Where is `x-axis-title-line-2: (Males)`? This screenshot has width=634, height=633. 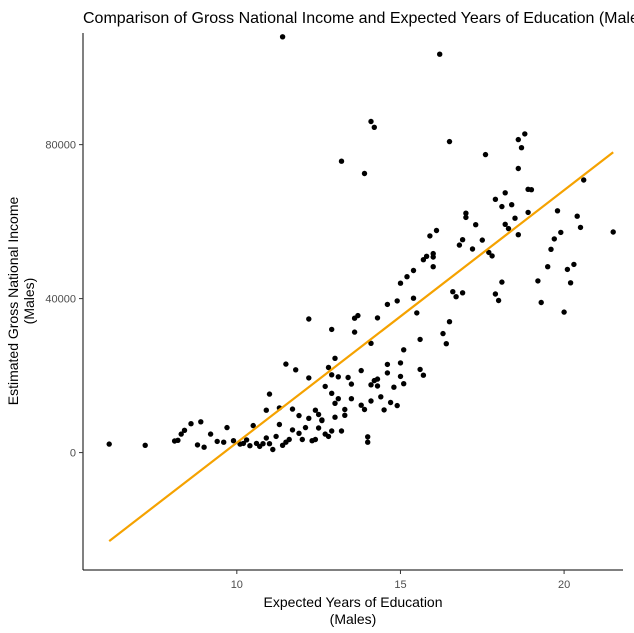
x-axis-title-line-2: (Males) is located at coordinates (353, 619).